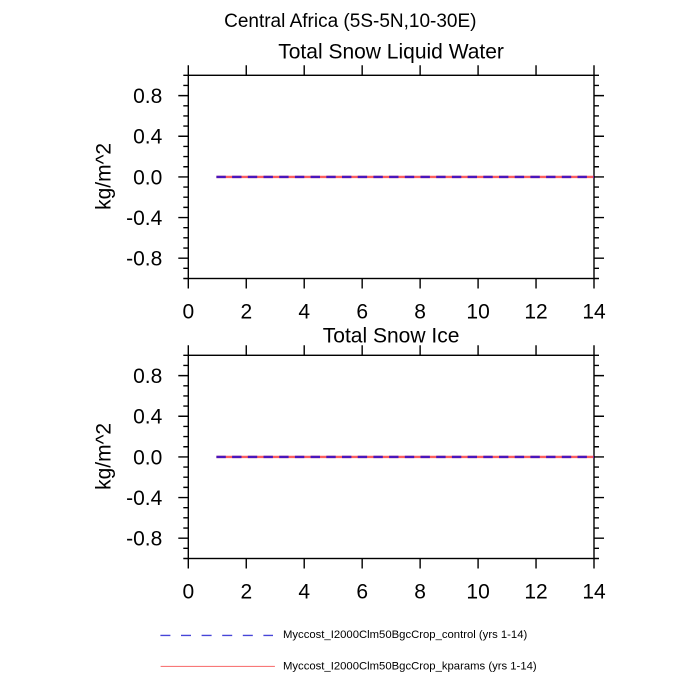 This screenshot has height=700, width=700. What do you see at coordinates (350, 21) in the screenshot?
I see `svg-text: Central Africa (5S-5N,10-30E)` at bounding box center [350, 21].